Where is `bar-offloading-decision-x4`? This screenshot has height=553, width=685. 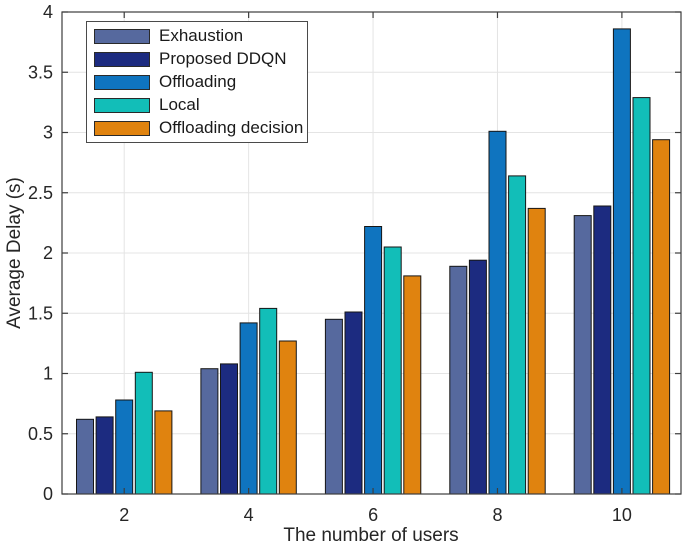 bar-offloading-decision-x4 is located at coordinates (287, 417).